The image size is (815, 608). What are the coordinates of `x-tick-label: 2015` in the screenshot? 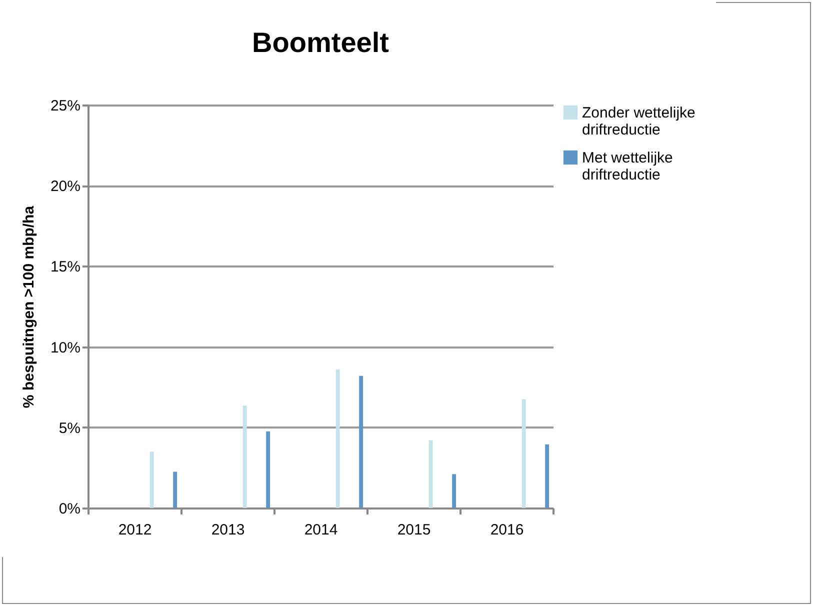 It's located at (414, 530).